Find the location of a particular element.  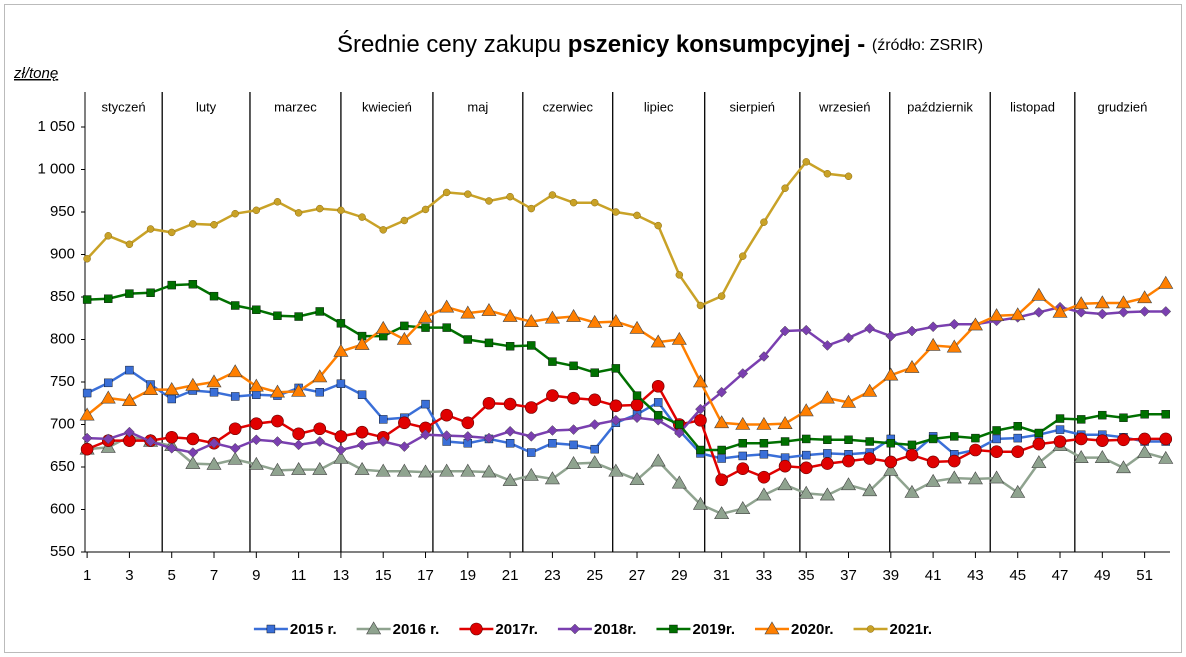

x-tick-label: 49 is located at coordinates (1102, 575).